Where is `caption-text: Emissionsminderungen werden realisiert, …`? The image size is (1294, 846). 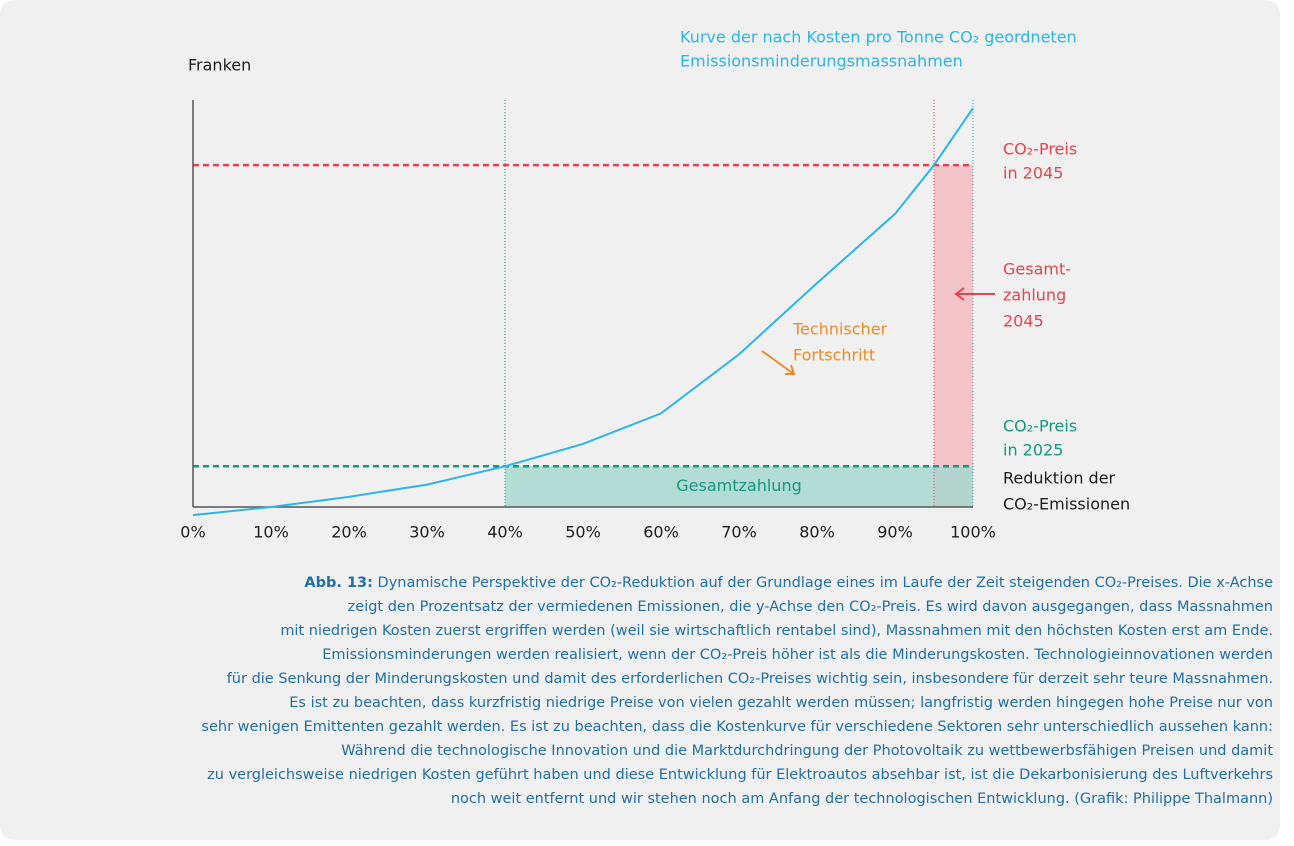 caption-text: Emissionsminderungen werden realisiert, … is located at coordinates (797, 655).